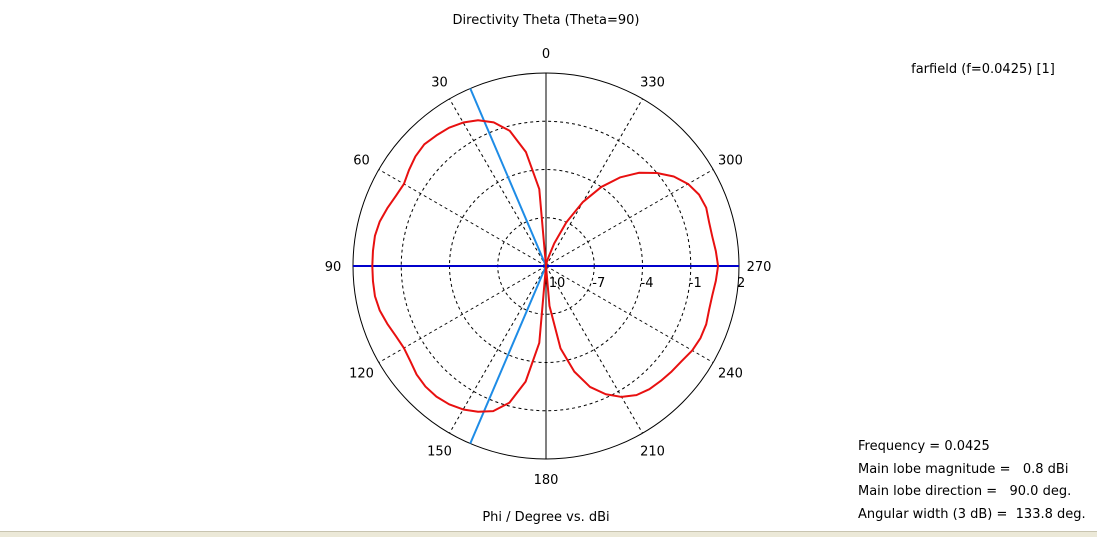 This screenshot has width=1097, height=537. I want to click on angle-tick-label-60: 60, so click(361, 161).